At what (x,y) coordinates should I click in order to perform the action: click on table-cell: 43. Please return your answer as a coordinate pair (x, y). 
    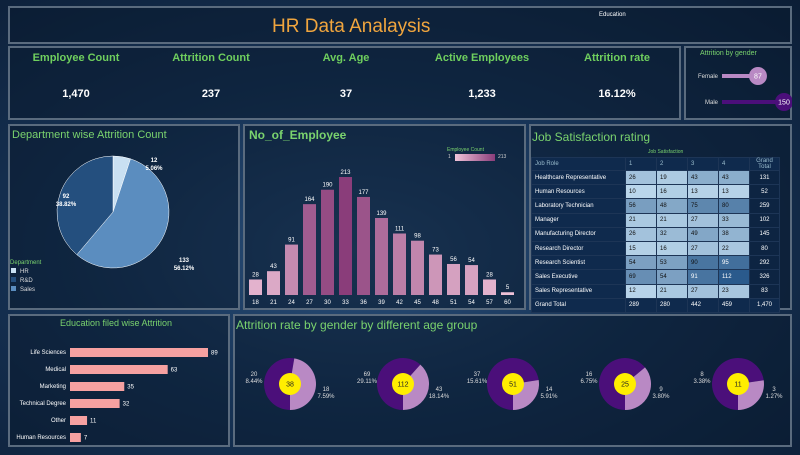
    Looking at the image, I should click on (703, 177).